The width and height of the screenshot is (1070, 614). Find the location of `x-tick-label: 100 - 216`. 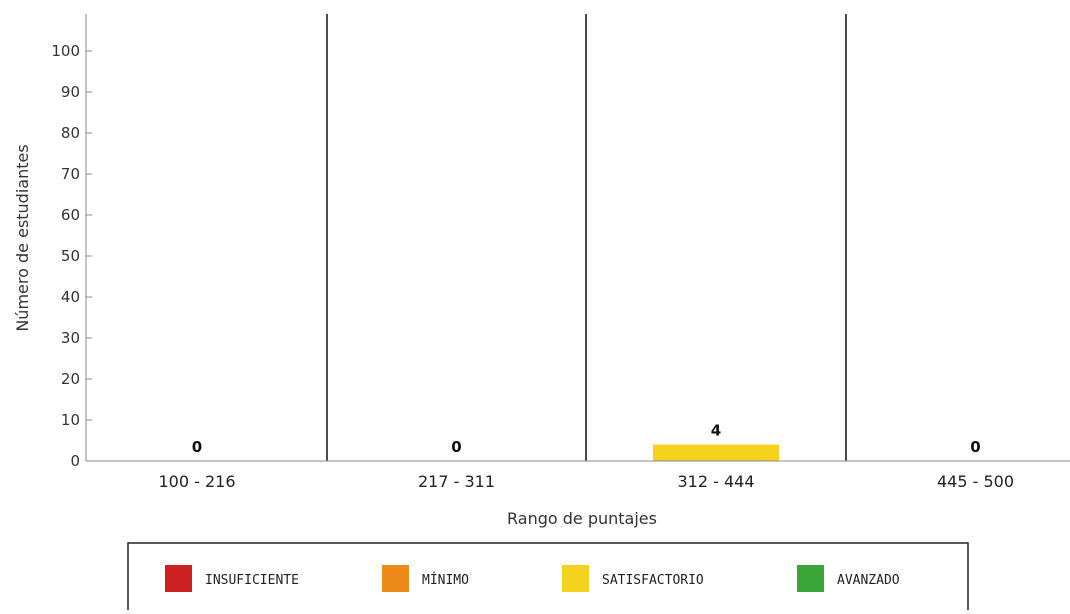

x-tick-label: 100 - 216 is located at coordinates (196, 481).